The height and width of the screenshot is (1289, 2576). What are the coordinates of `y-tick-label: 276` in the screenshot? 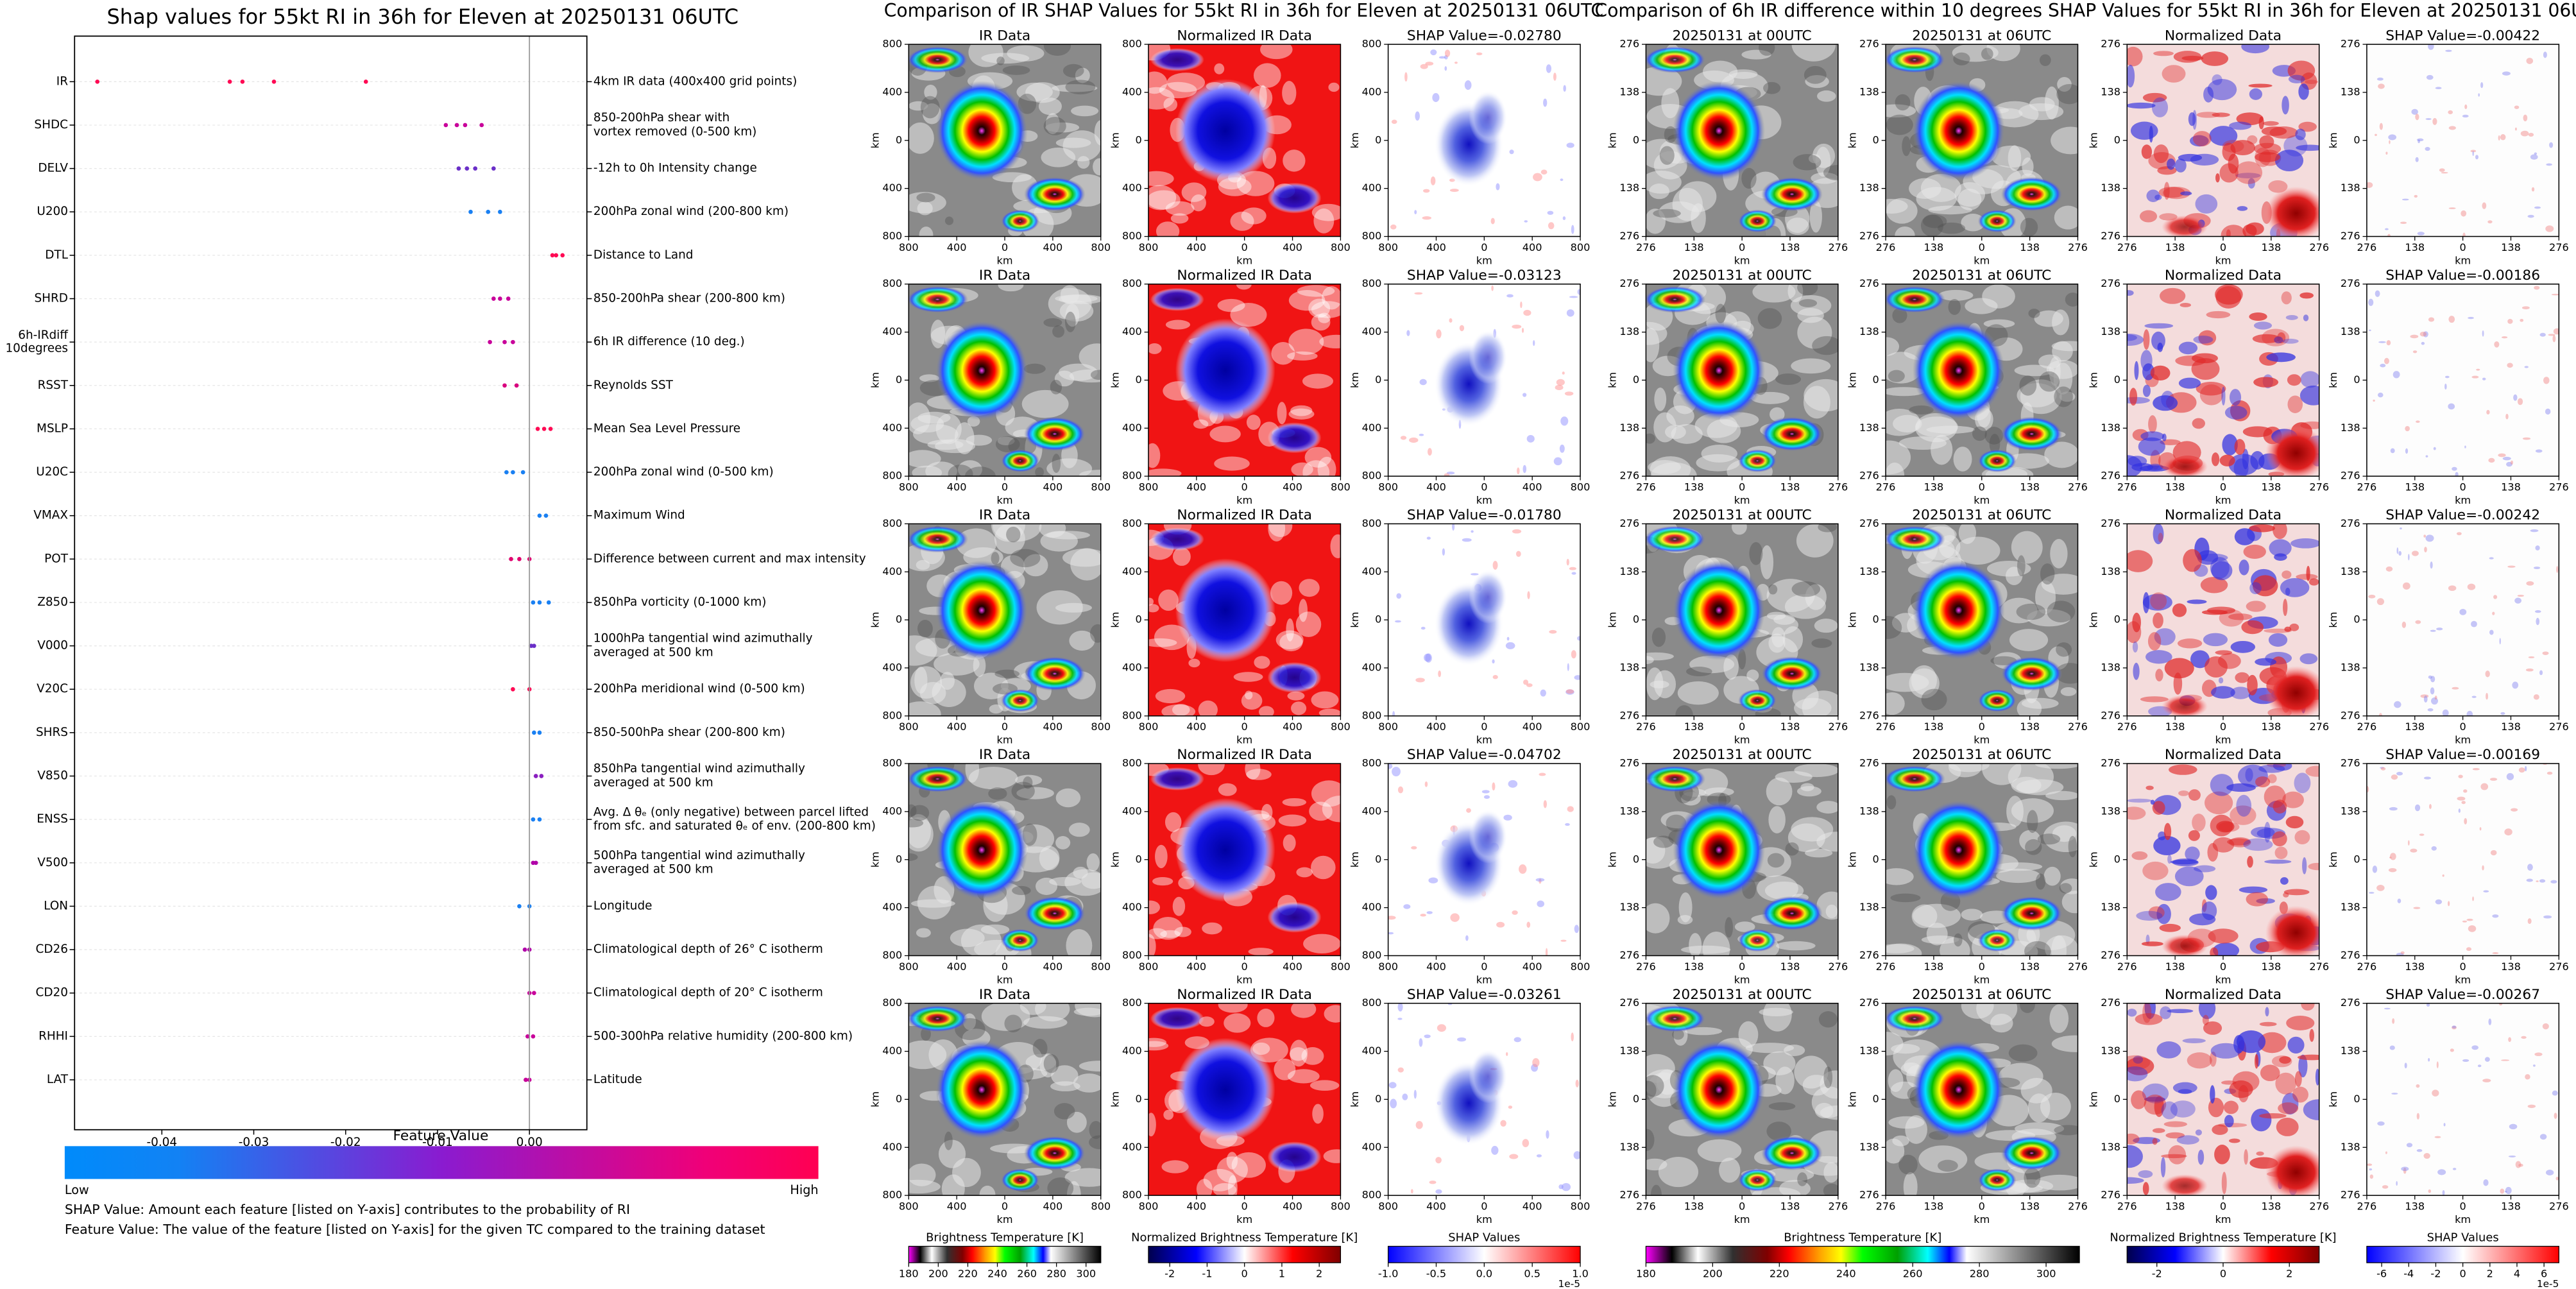 It's located at (2350, 1195).